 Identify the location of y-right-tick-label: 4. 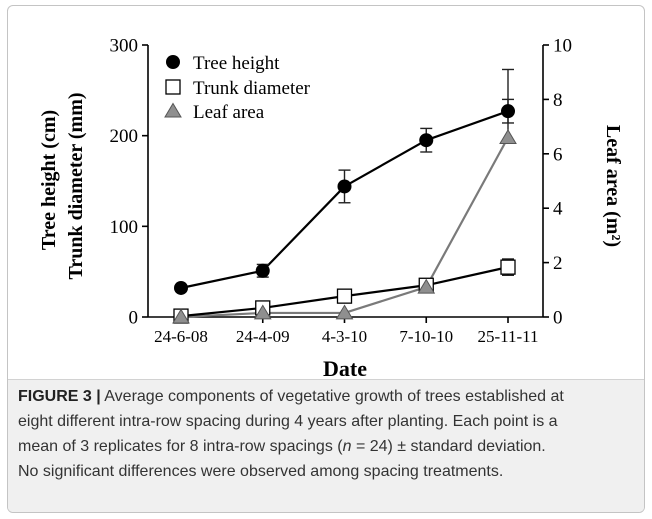
(558, 209).